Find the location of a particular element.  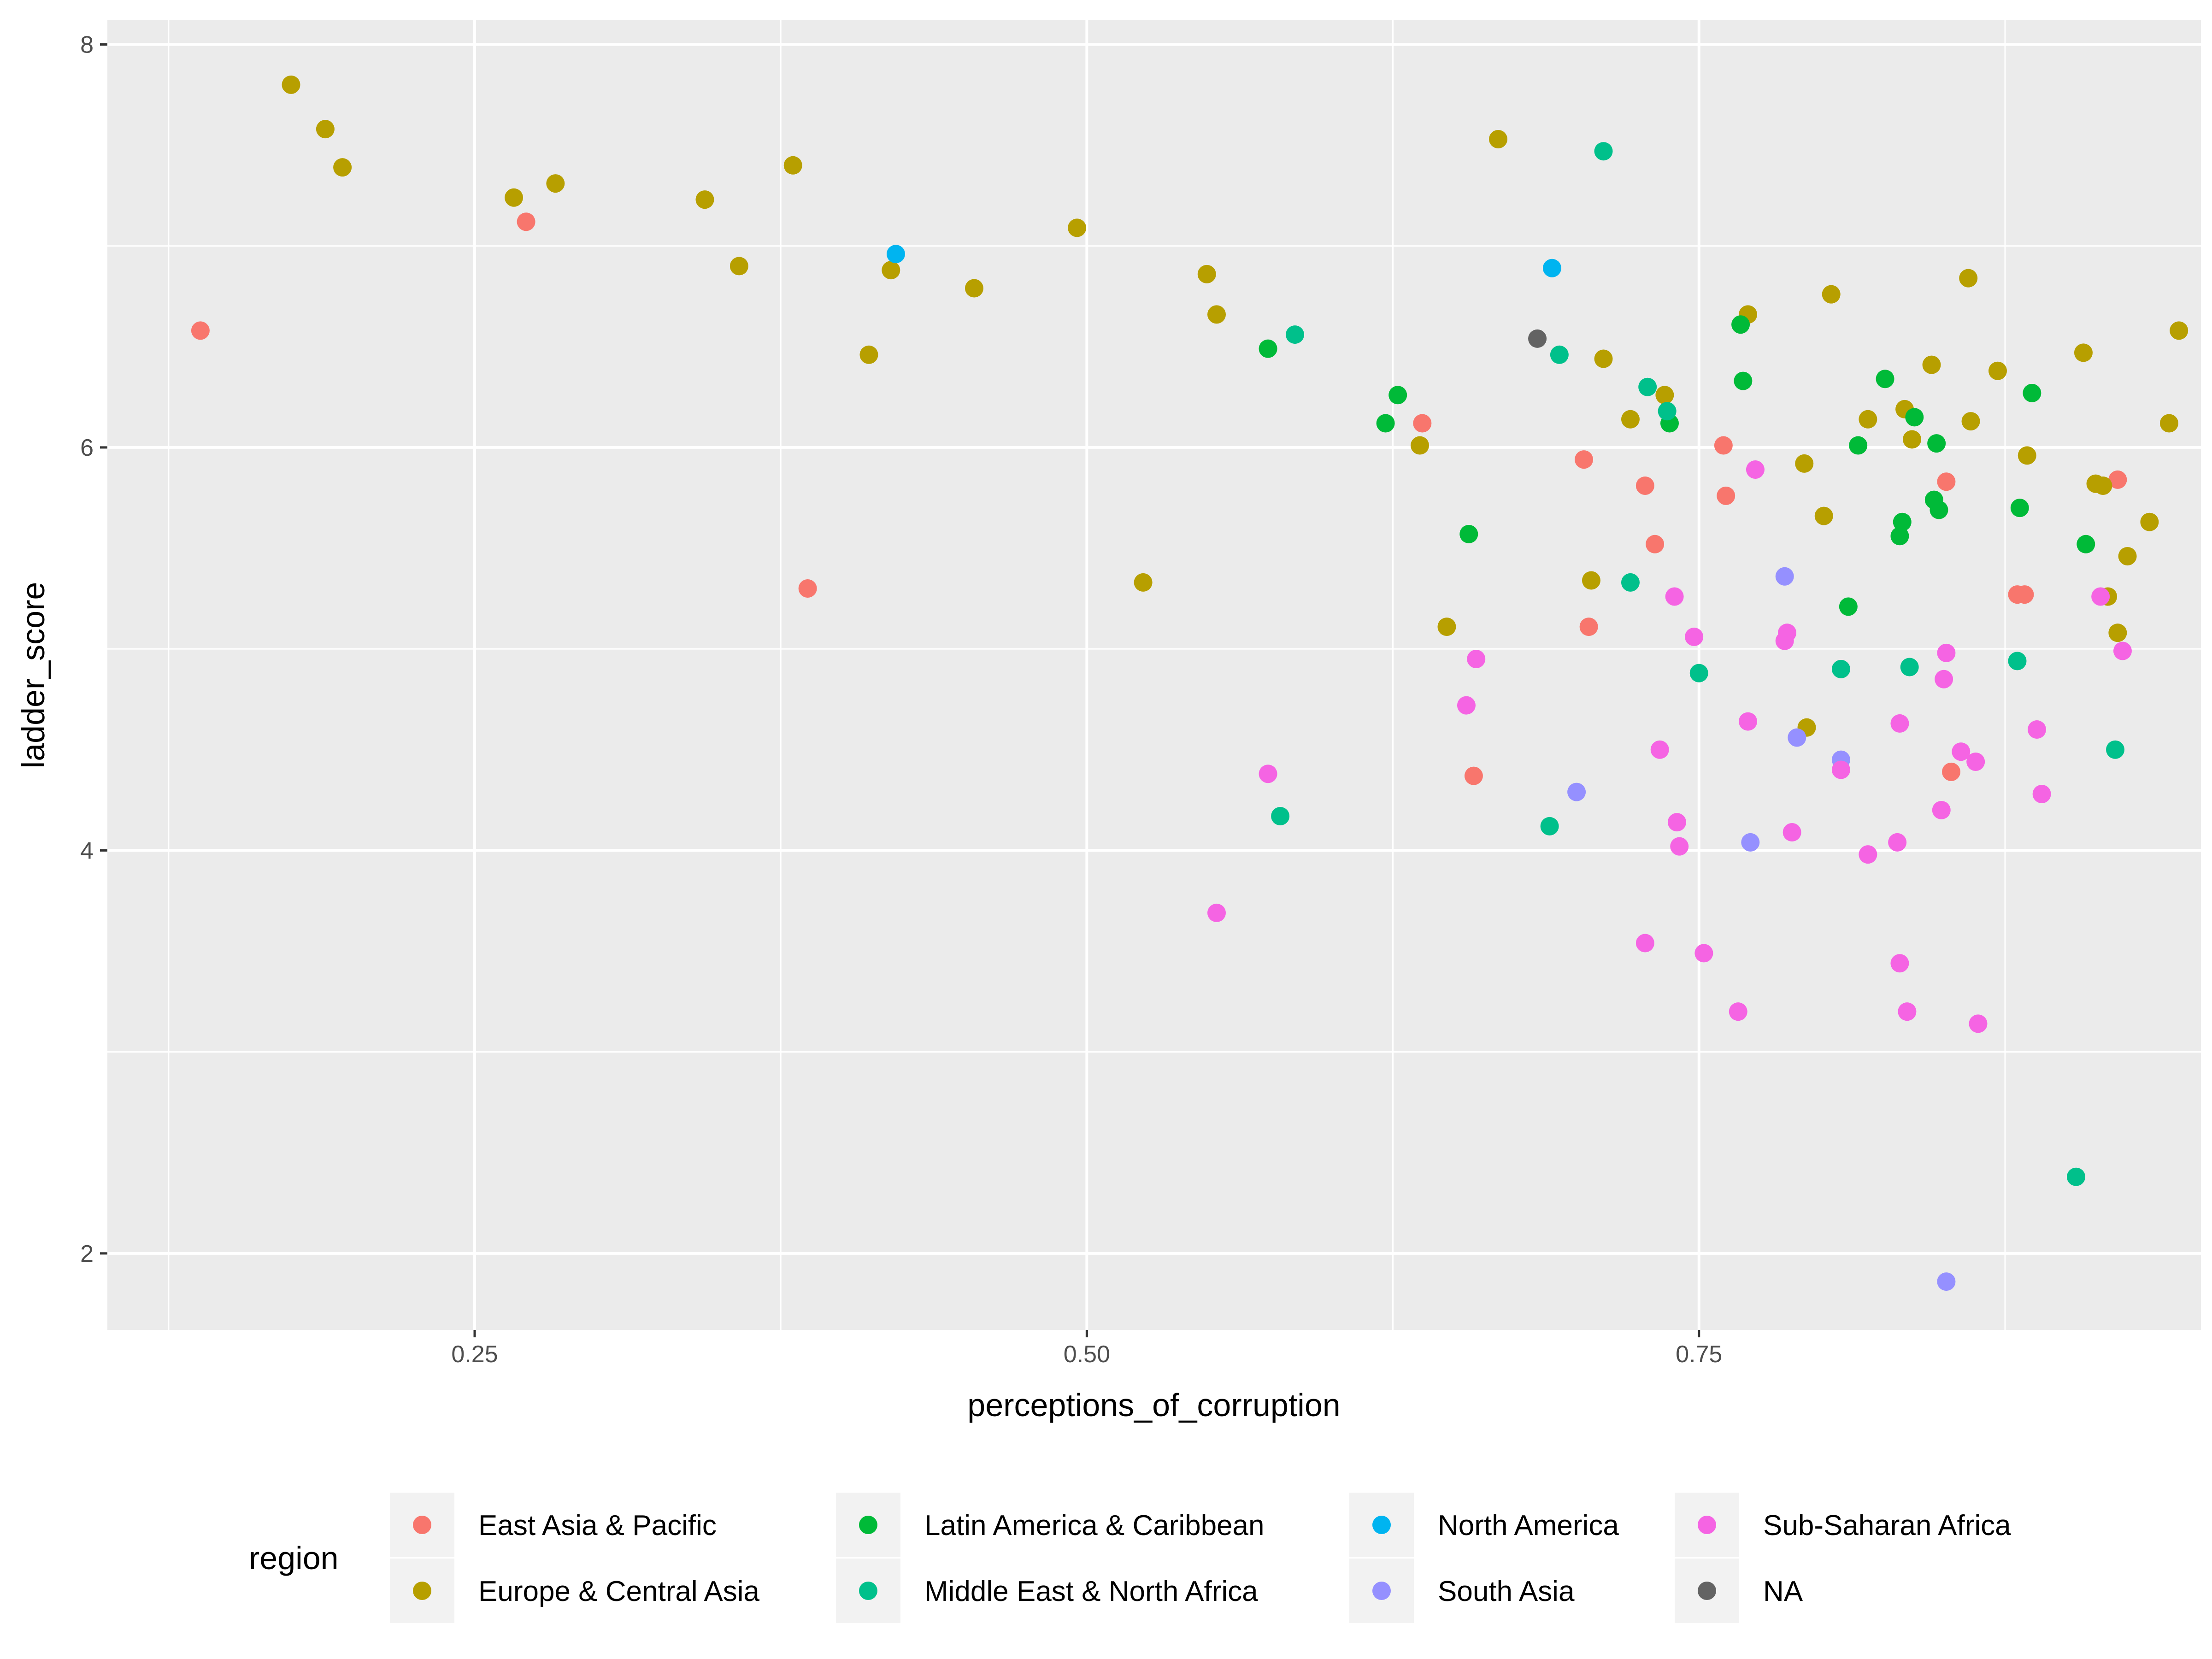

y-tick-label: 8 is located at coordinates (87, 44).